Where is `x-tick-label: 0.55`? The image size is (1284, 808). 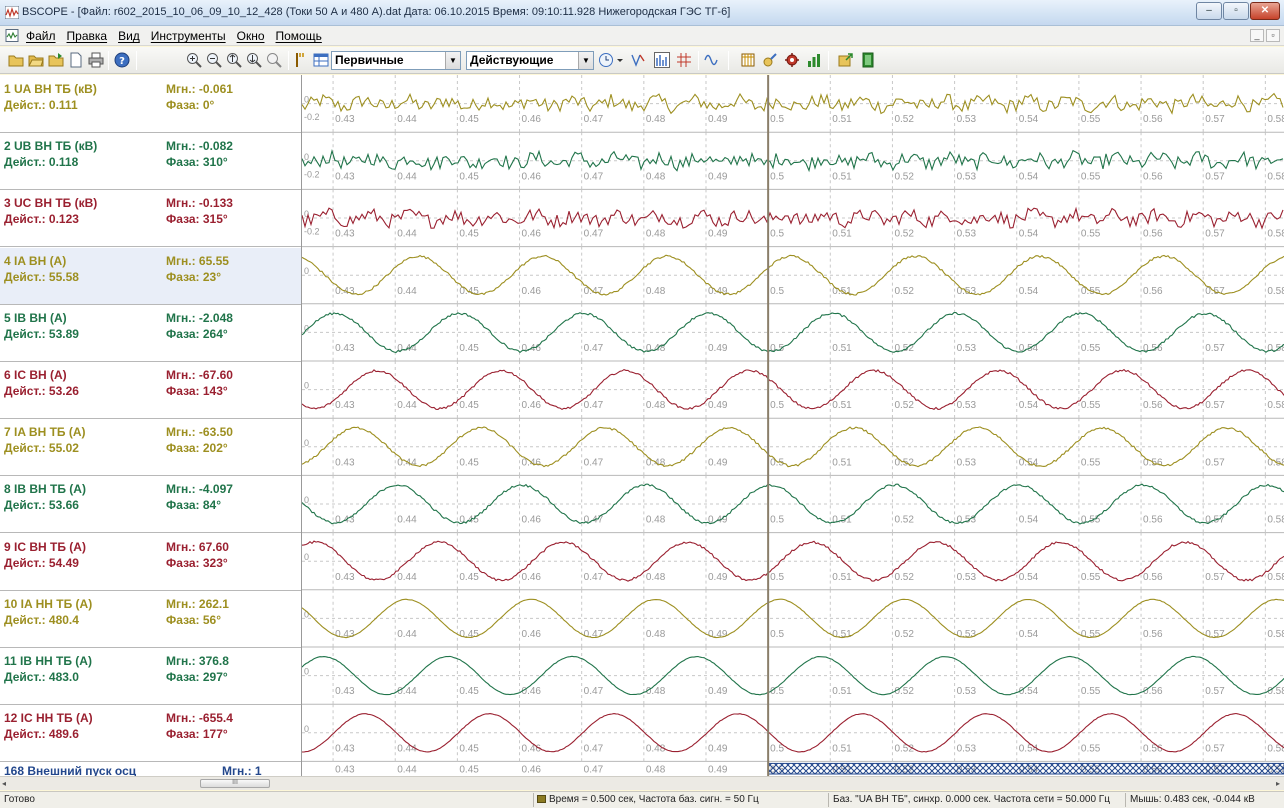 x-tick-label: 0.55 is located at coordinates (1091, 176).